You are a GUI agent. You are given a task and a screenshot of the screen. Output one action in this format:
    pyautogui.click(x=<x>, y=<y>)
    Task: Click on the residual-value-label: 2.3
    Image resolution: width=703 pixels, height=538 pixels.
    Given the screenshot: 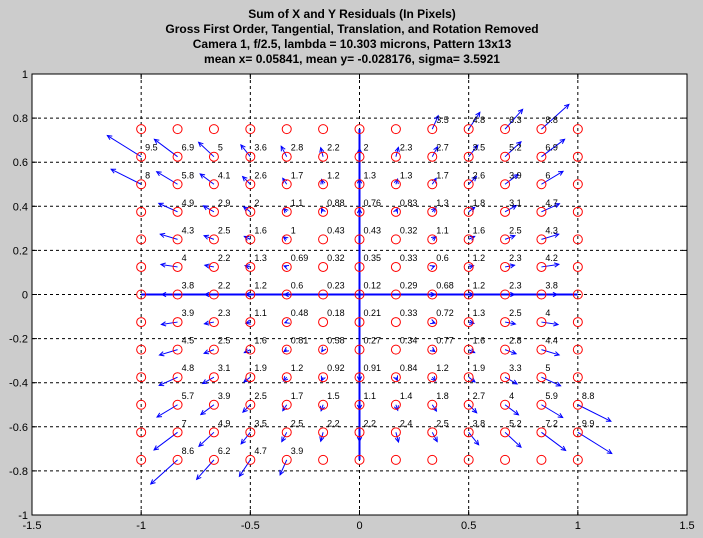 What is the action you would take?
    pyautogui.click(x=406, y=148)
    